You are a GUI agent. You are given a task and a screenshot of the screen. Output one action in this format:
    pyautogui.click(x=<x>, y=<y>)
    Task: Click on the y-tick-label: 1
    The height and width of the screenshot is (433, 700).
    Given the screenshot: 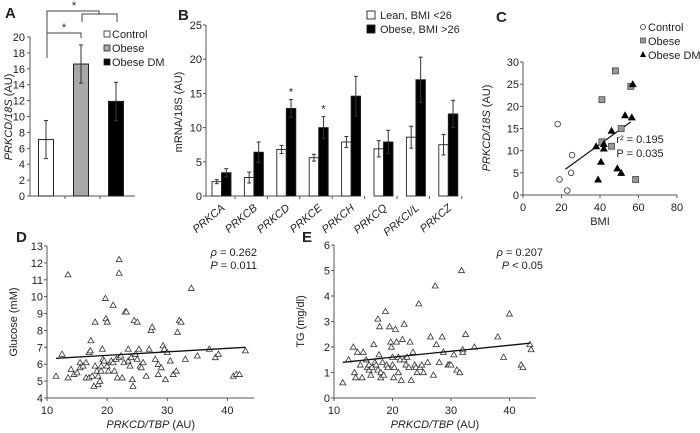 What is the action you would take?
    pyautogui.click(x=327, y=374)
    